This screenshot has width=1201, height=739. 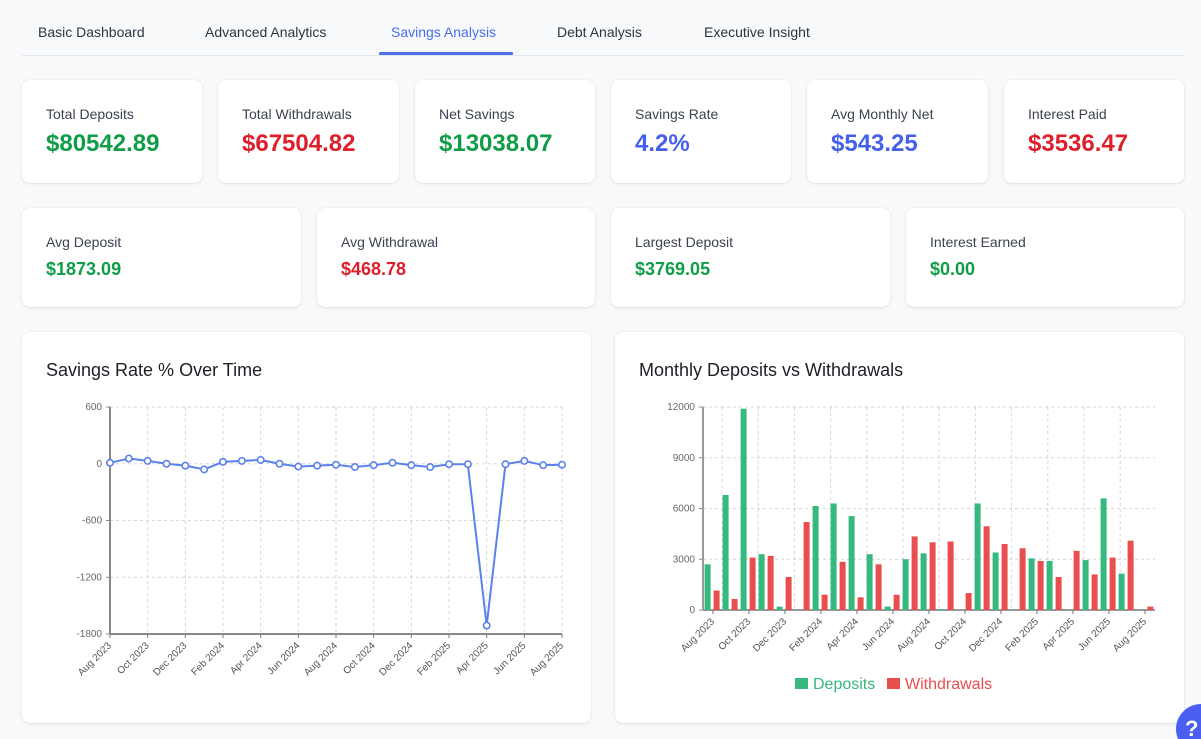 I want to click on kpi-card-avg-deposit: Avg Deposit $1873.09, so click(x=161, y=257).